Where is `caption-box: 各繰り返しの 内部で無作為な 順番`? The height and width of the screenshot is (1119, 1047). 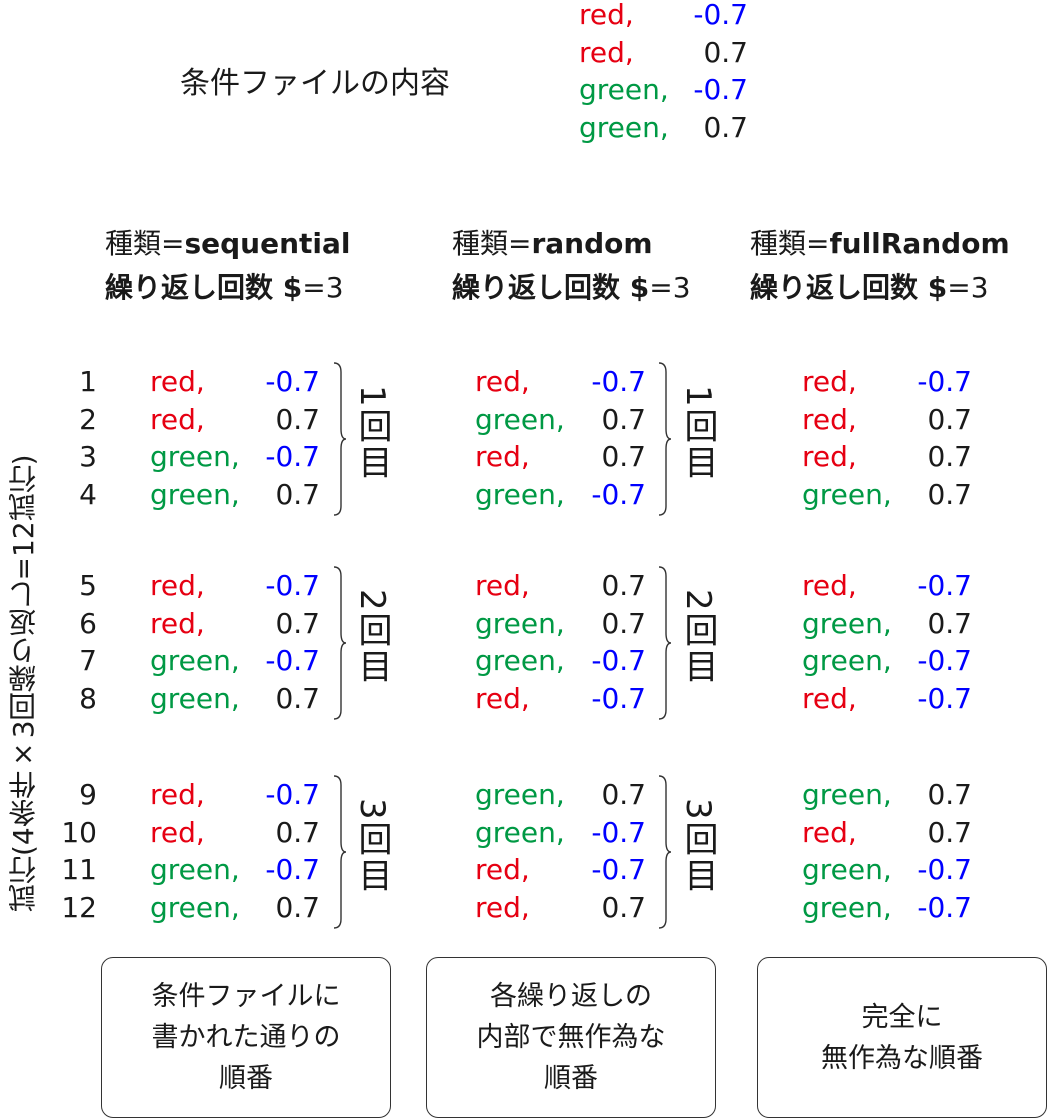 caption-box: 各繰り返しの 内部で無作為な 順番 is located at coordinates (571, 1037).